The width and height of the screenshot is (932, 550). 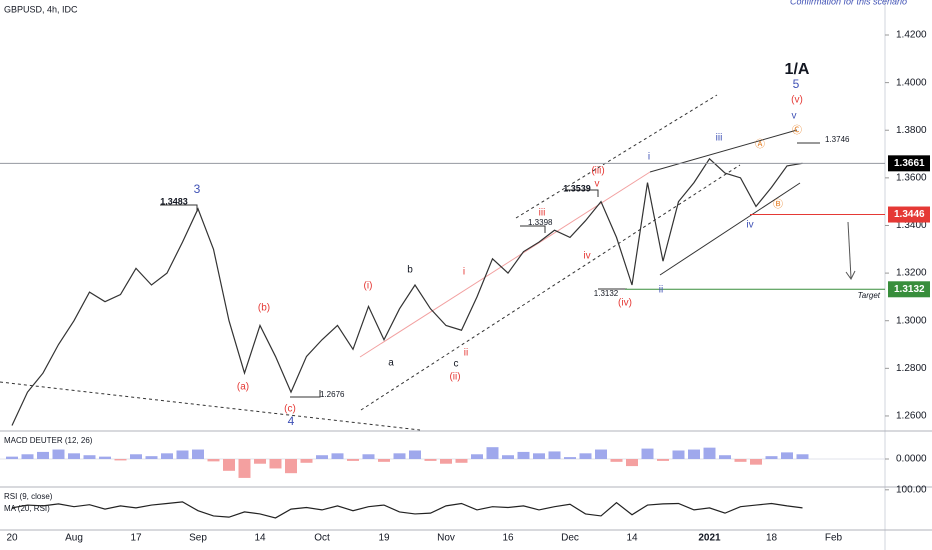 I want to click on wave-label: 4, so click(x=291, y=421).